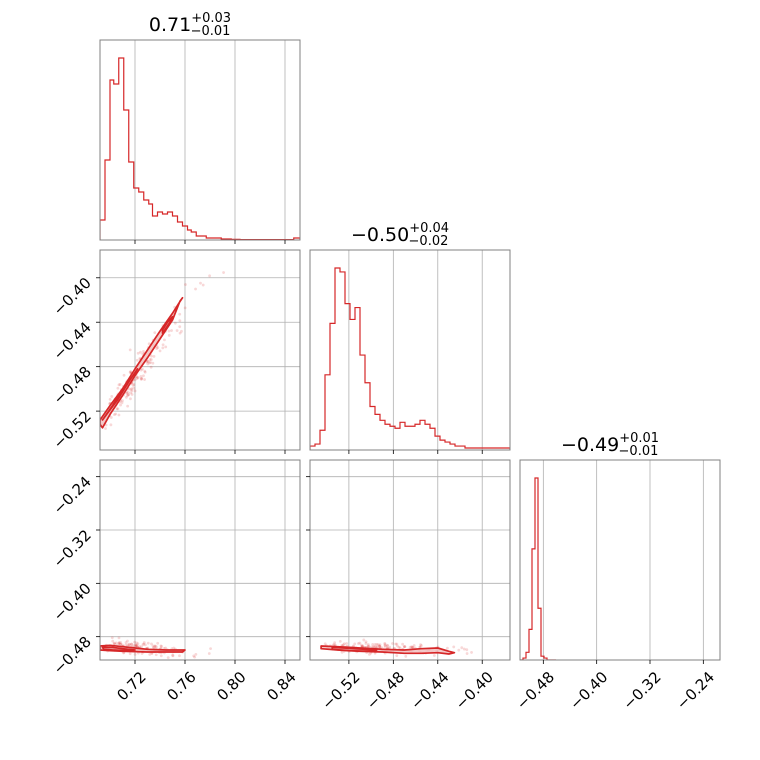  What do you see at coordinates (639, 438) in the screenshot?
I see `title-plus: +0.01` at bounding box center [639, 438].